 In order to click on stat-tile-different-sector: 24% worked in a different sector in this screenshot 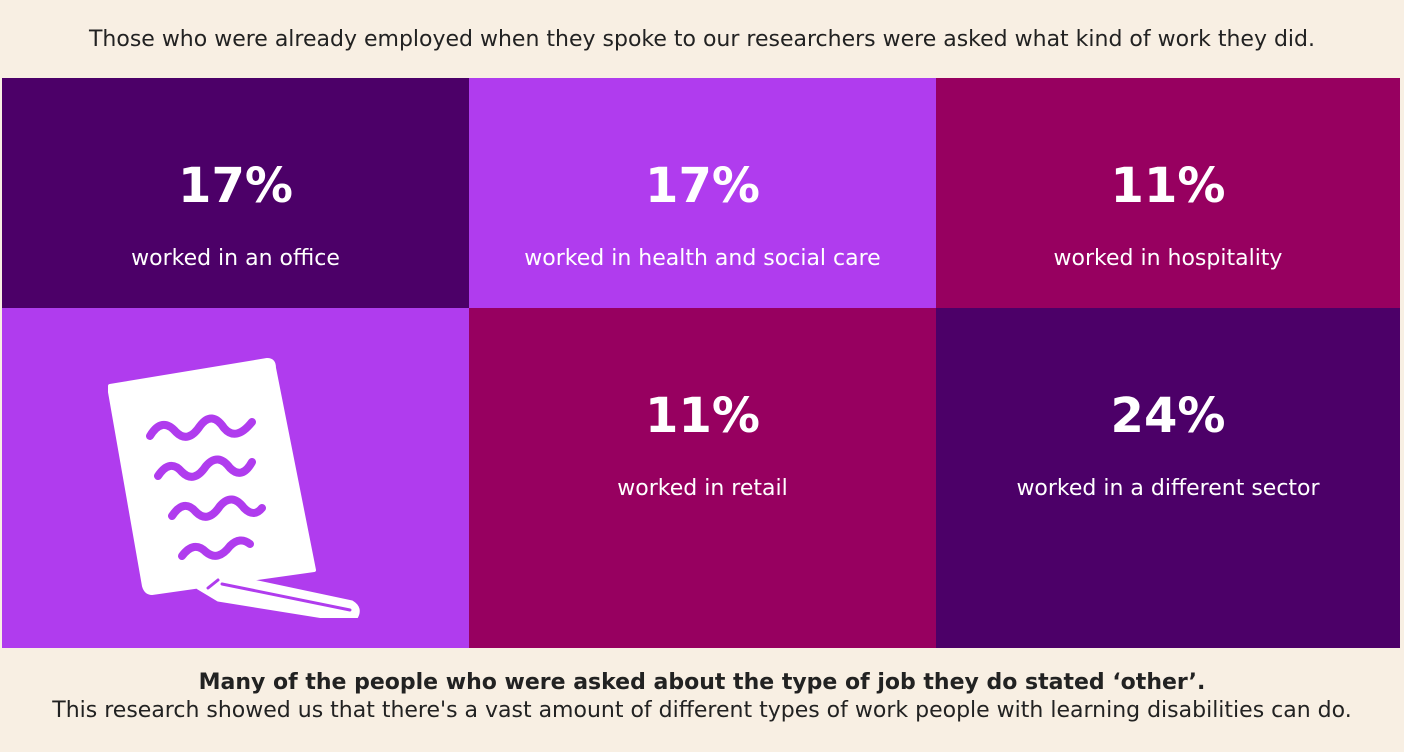, I will do `click(1168, 478)`.